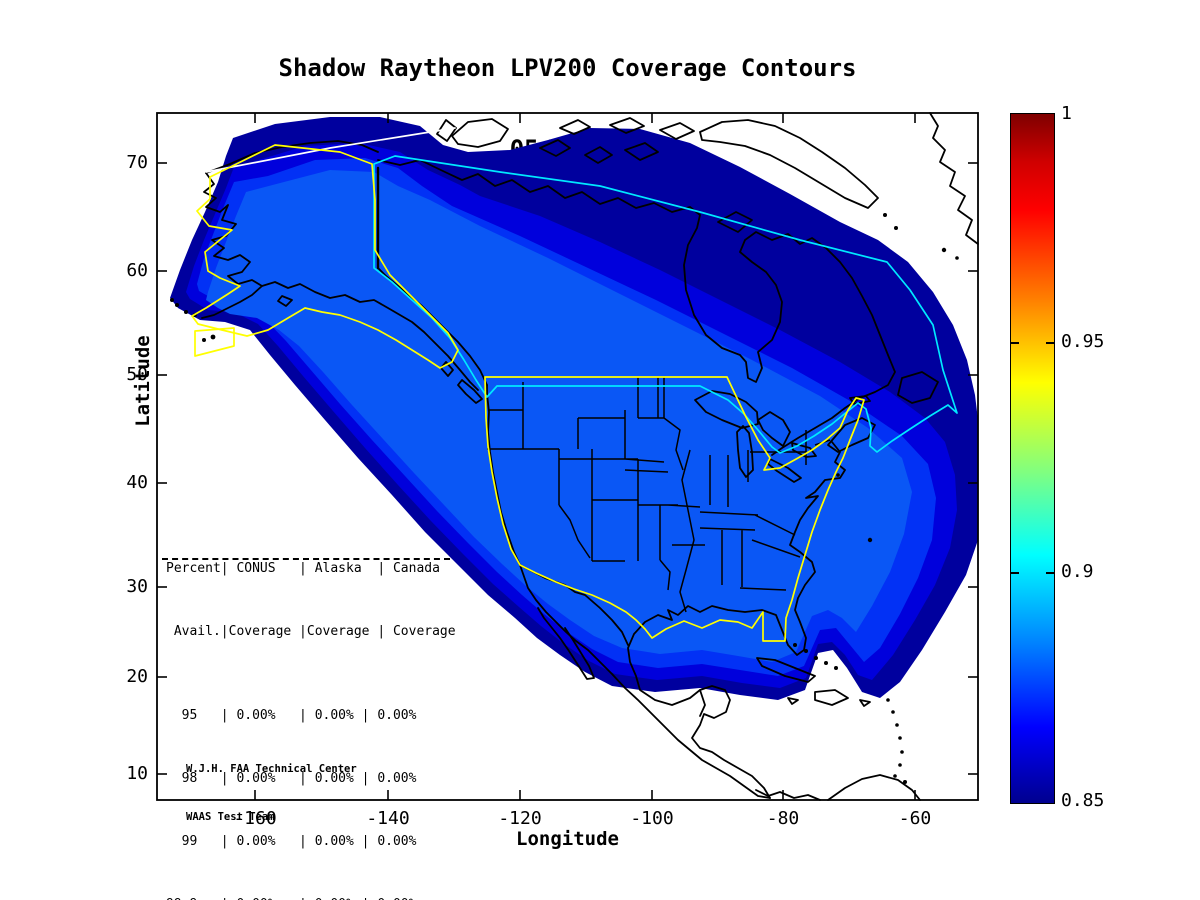 The width and height of the screenshot is (1200, 900). Describe the element at coordinates (137, 586) in the screenshot. I see `lat-tick-30: 30` at that location.